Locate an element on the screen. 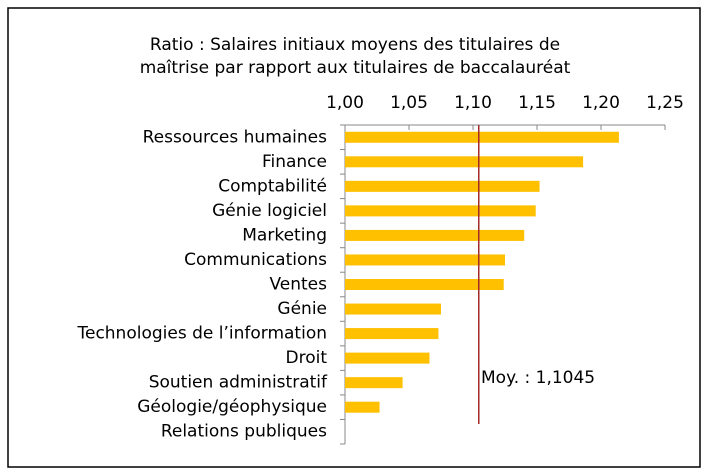 Image resolution: width=709 pixels, height=476 pixels. x-tick-label: 1,10 is located at coordinates (473, 103).